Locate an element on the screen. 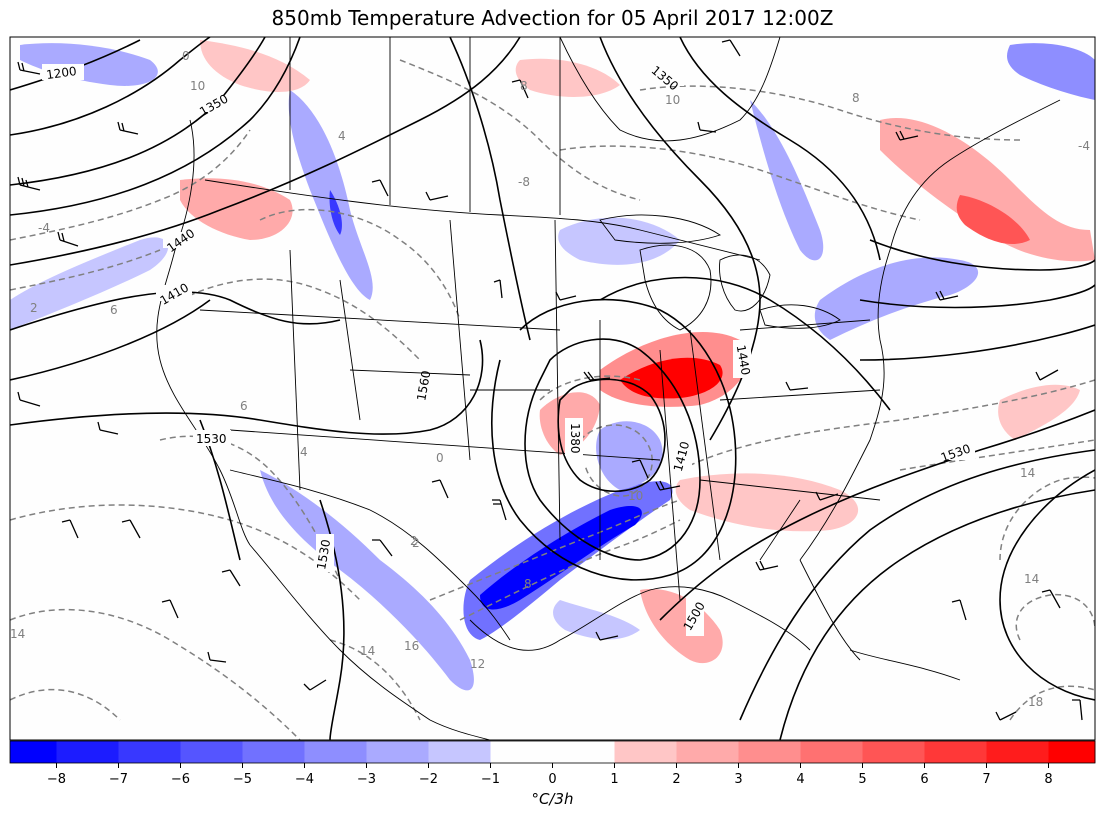 The width and height of the screenshot is (1105, 821). colorbar-label: °C/3h is located at coordinates (552, 799).